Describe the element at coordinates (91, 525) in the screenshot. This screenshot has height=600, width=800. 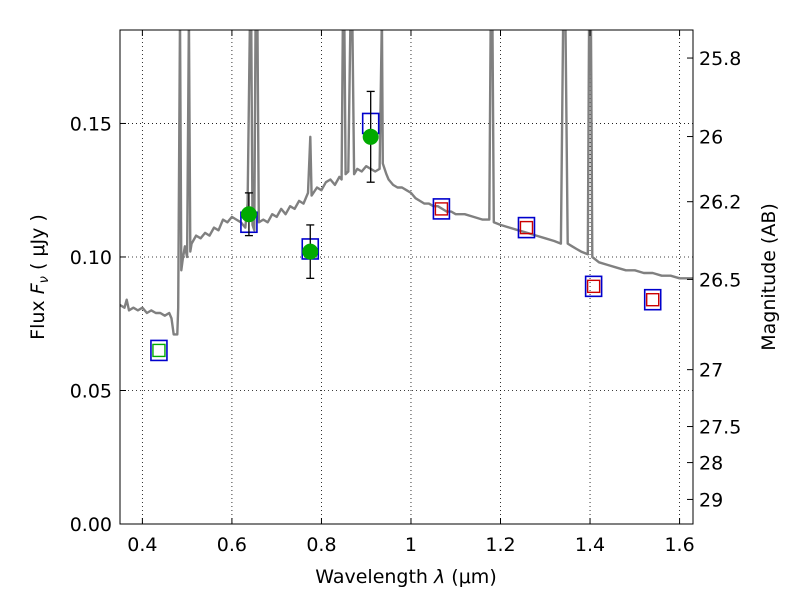
I see `y-tick-label: 0.00` at that location.